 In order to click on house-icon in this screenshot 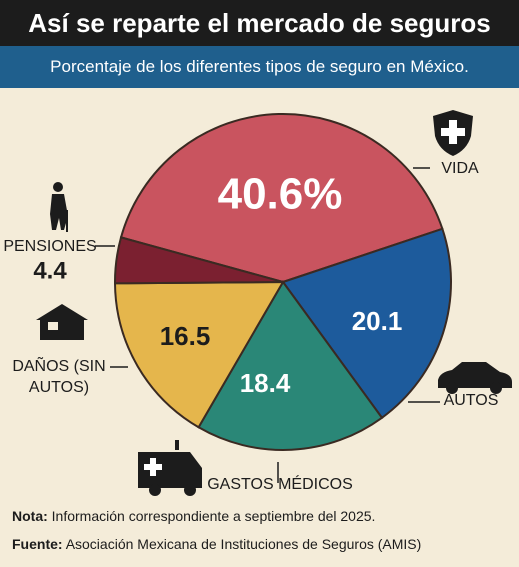, I will do `click(62, 322)`.